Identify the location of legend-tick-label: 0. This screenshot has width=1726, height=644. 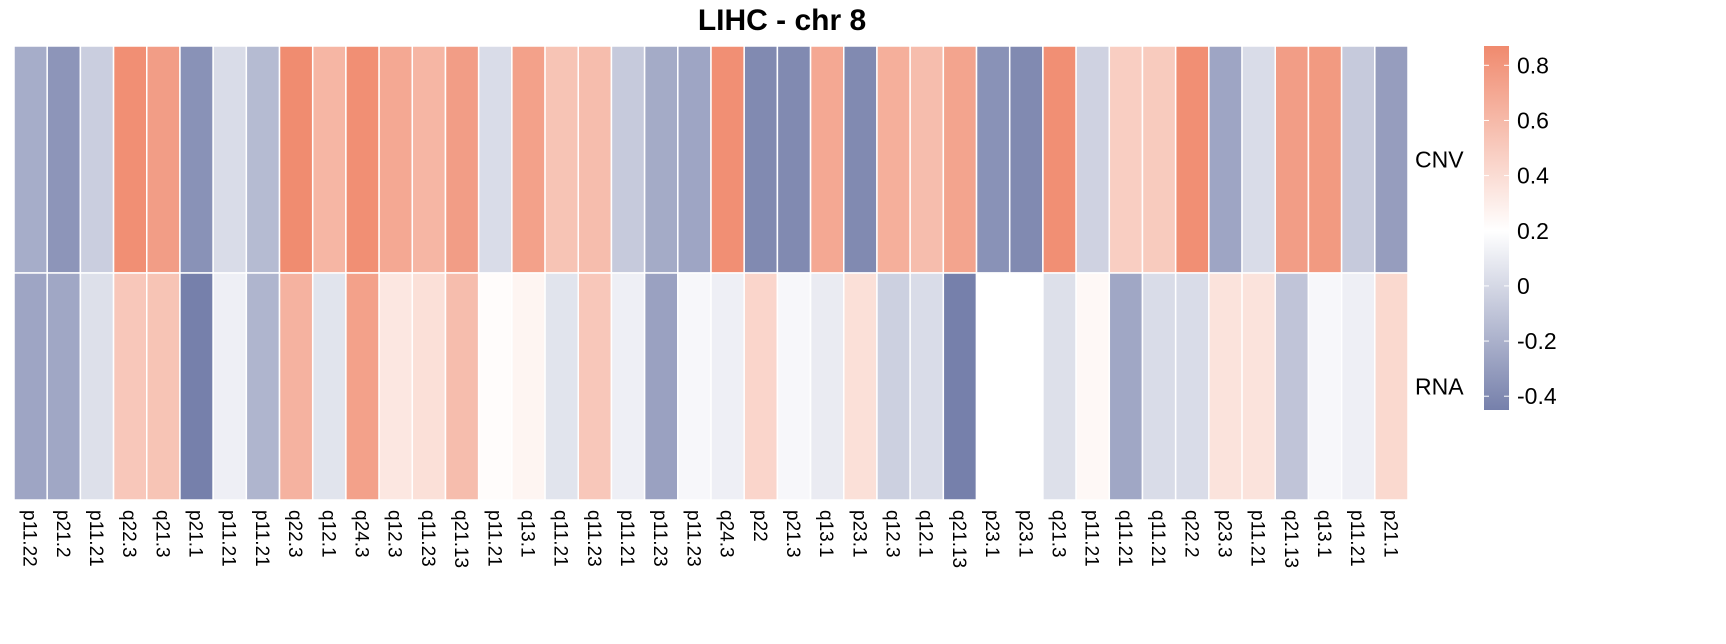
(1523, 286).